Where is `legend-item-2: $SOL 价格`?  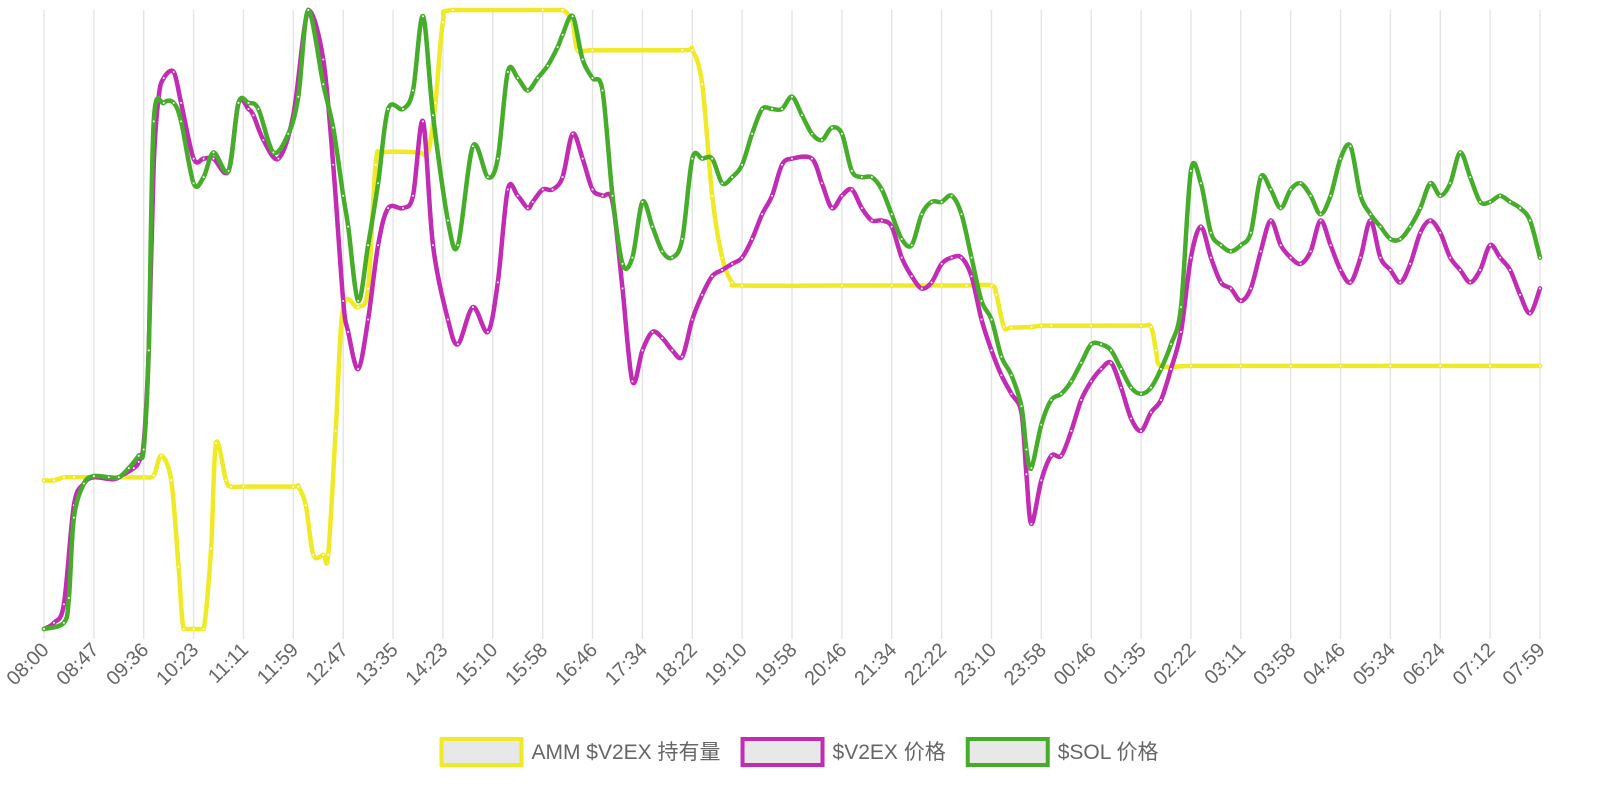
legend-item-2: $SOL 价格 is located at coordinates (1062, 752).